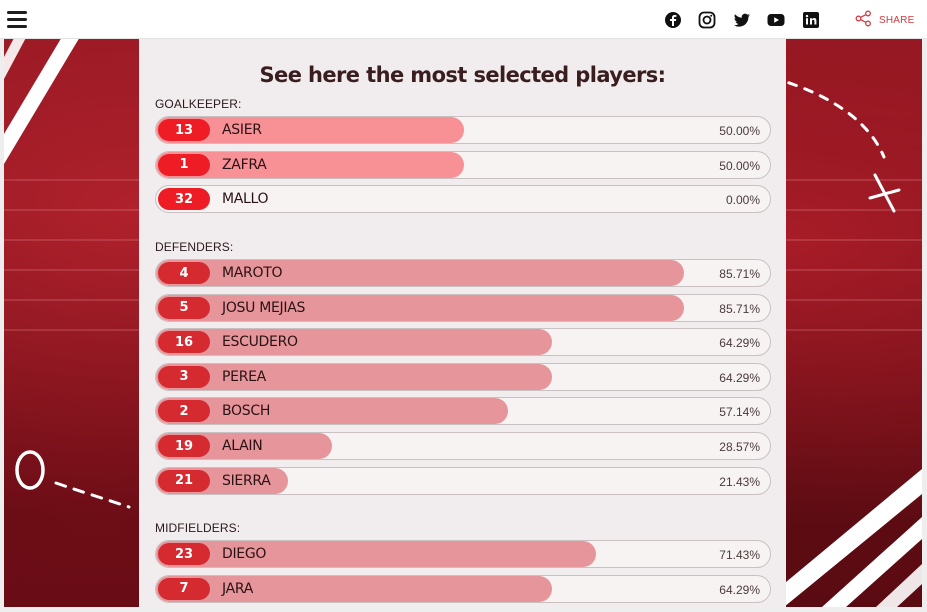 The width and height of the screenshot is (927, 612). Describe the element at coordinates (198, 104) in the screenshot. I see `section-title: GOALKEEPER:` at that location.